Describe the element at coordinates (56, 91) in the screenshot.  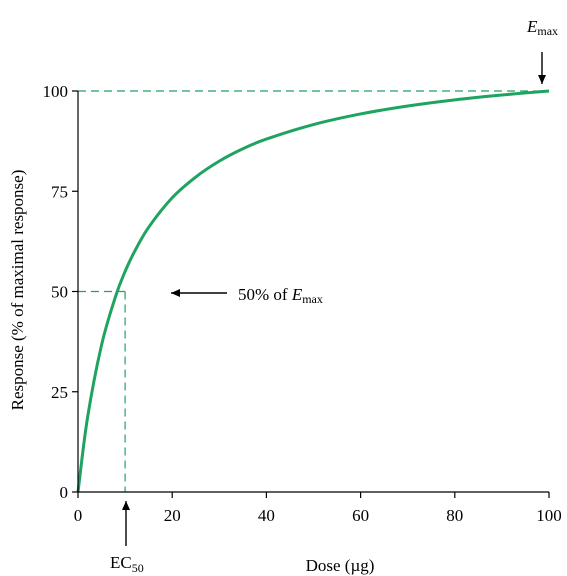
I see `y-tick-label-4: 100` at that location.